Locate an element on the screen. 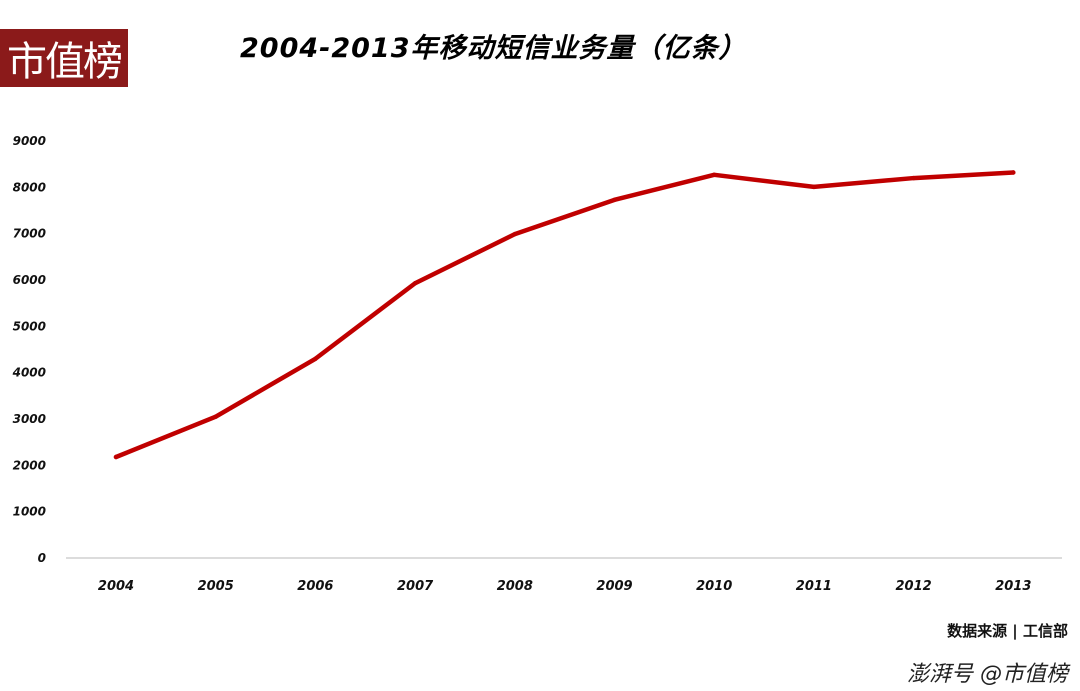 This screenshot has height=691, width=1080. y-tick-label: 7000 is located at coordinates (29, 234).